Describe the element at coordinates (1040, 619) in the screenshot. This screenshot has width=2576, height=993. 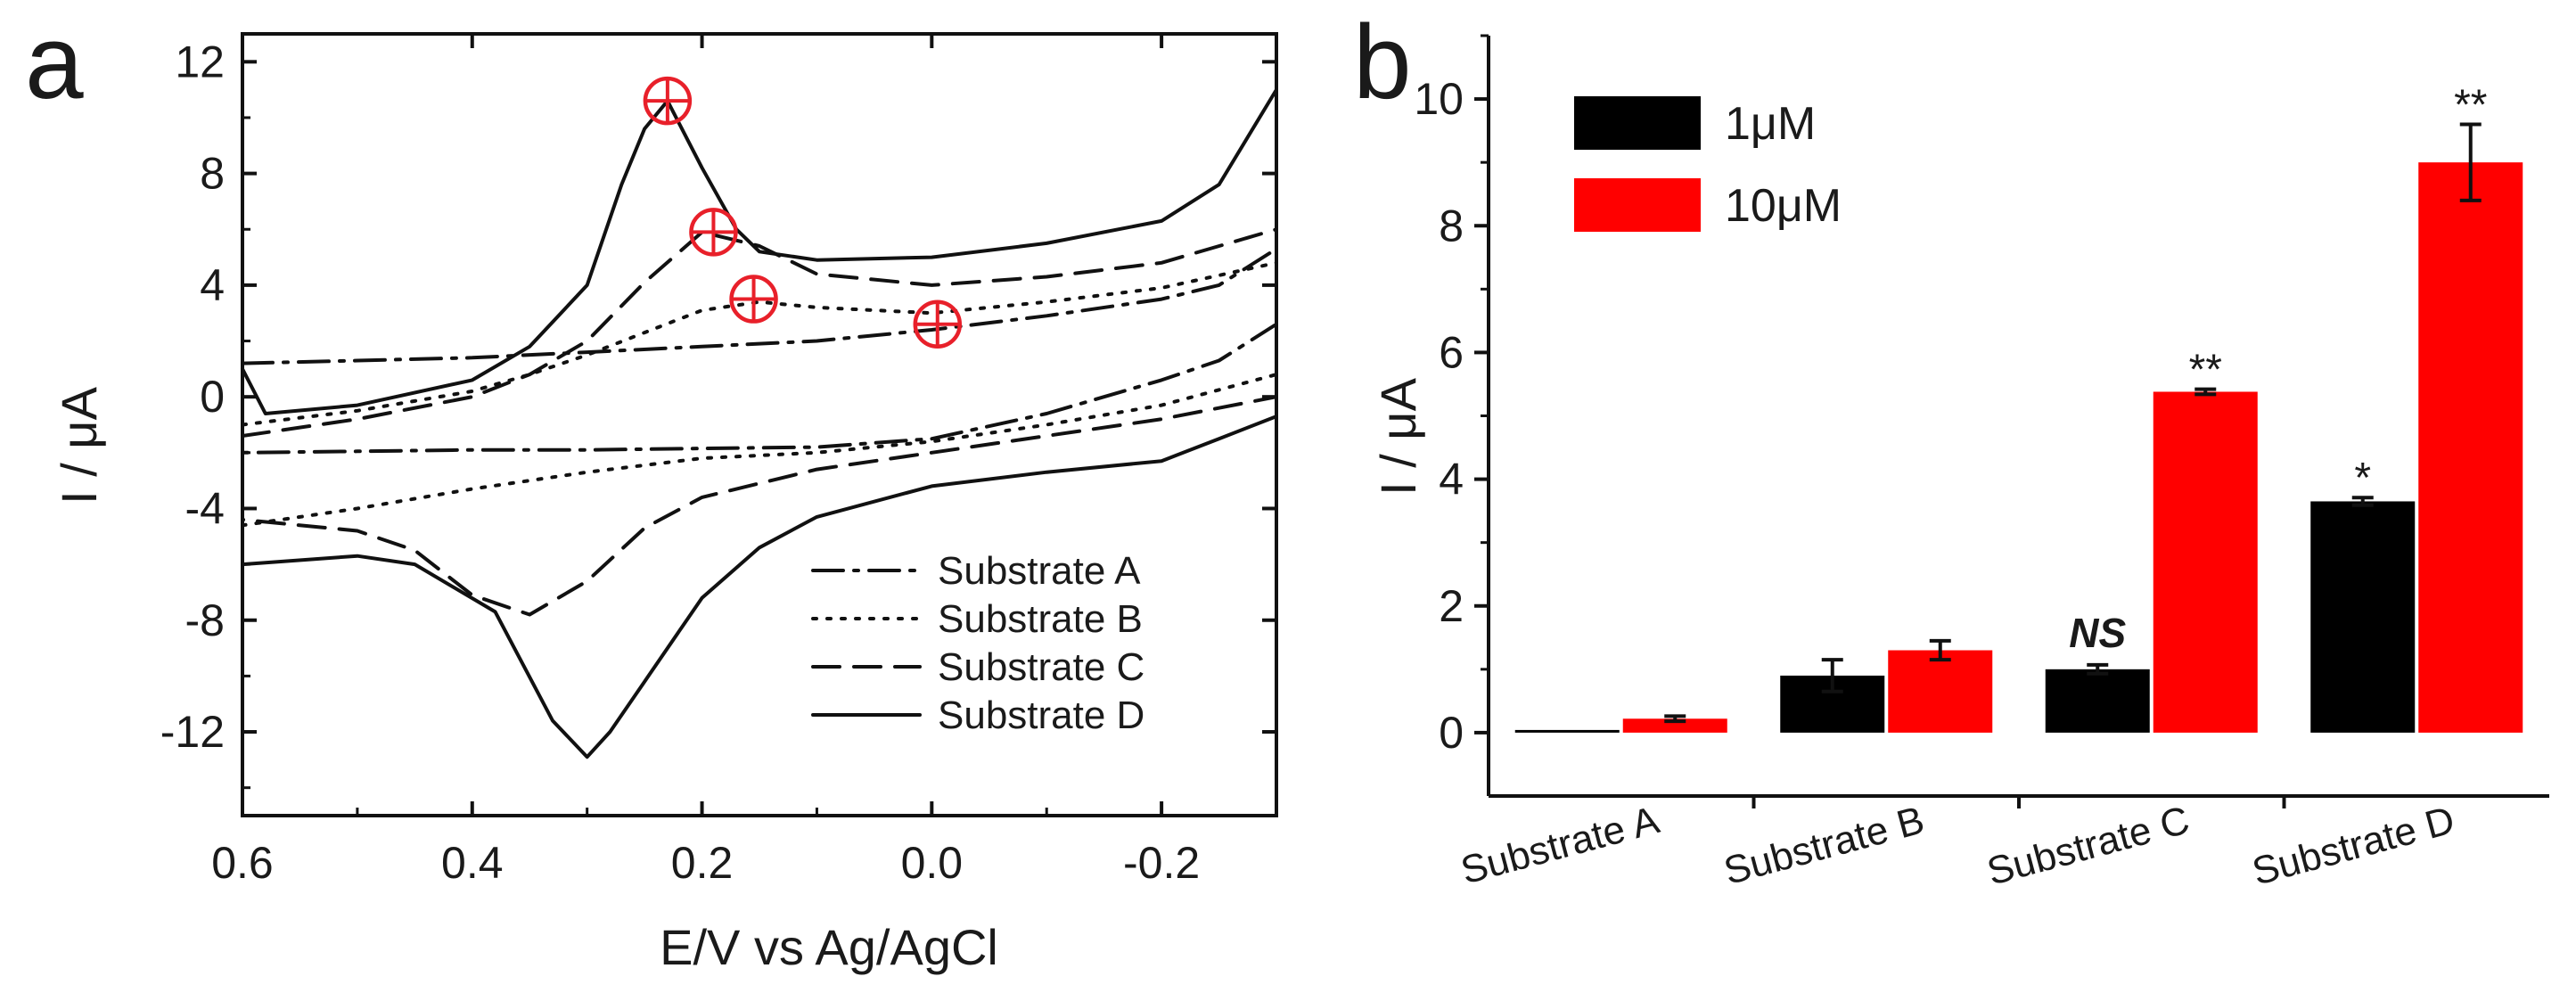
I see `legend-label-substrate-b: Substrate B` at that location.